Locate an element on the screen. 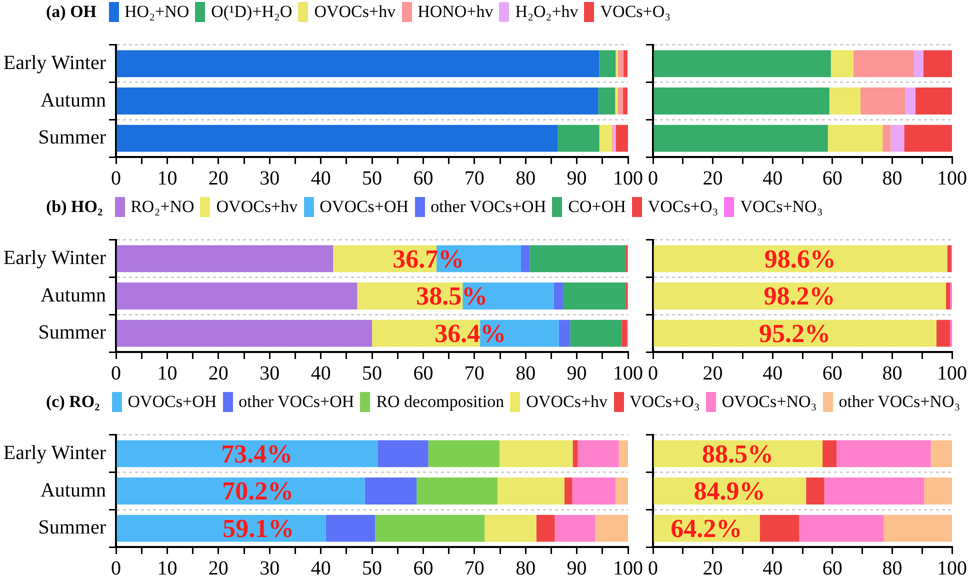 The image size is (970, 586). annotation: 98.6% is located at coordinates (800, 259).